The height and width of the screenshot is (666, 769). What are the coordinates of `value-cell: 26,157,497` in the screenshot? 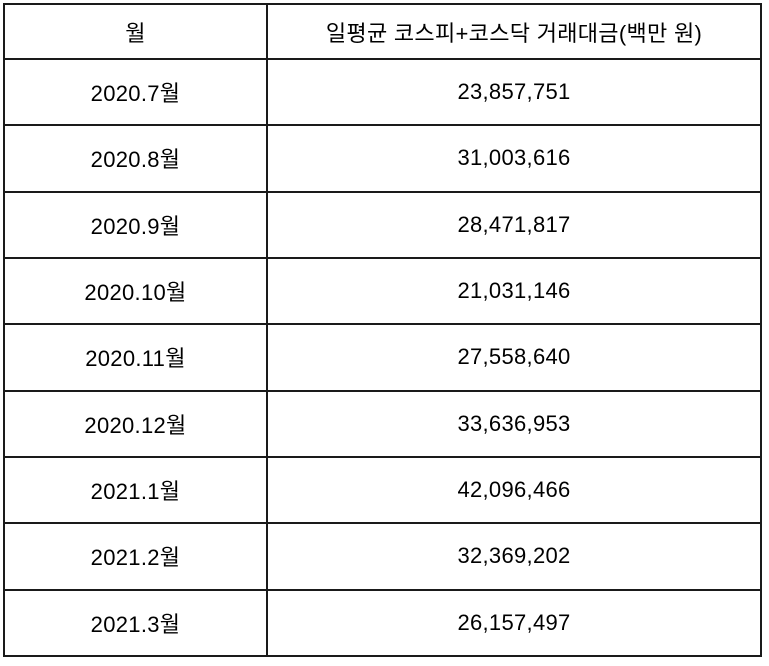 It's located at (514, 623).